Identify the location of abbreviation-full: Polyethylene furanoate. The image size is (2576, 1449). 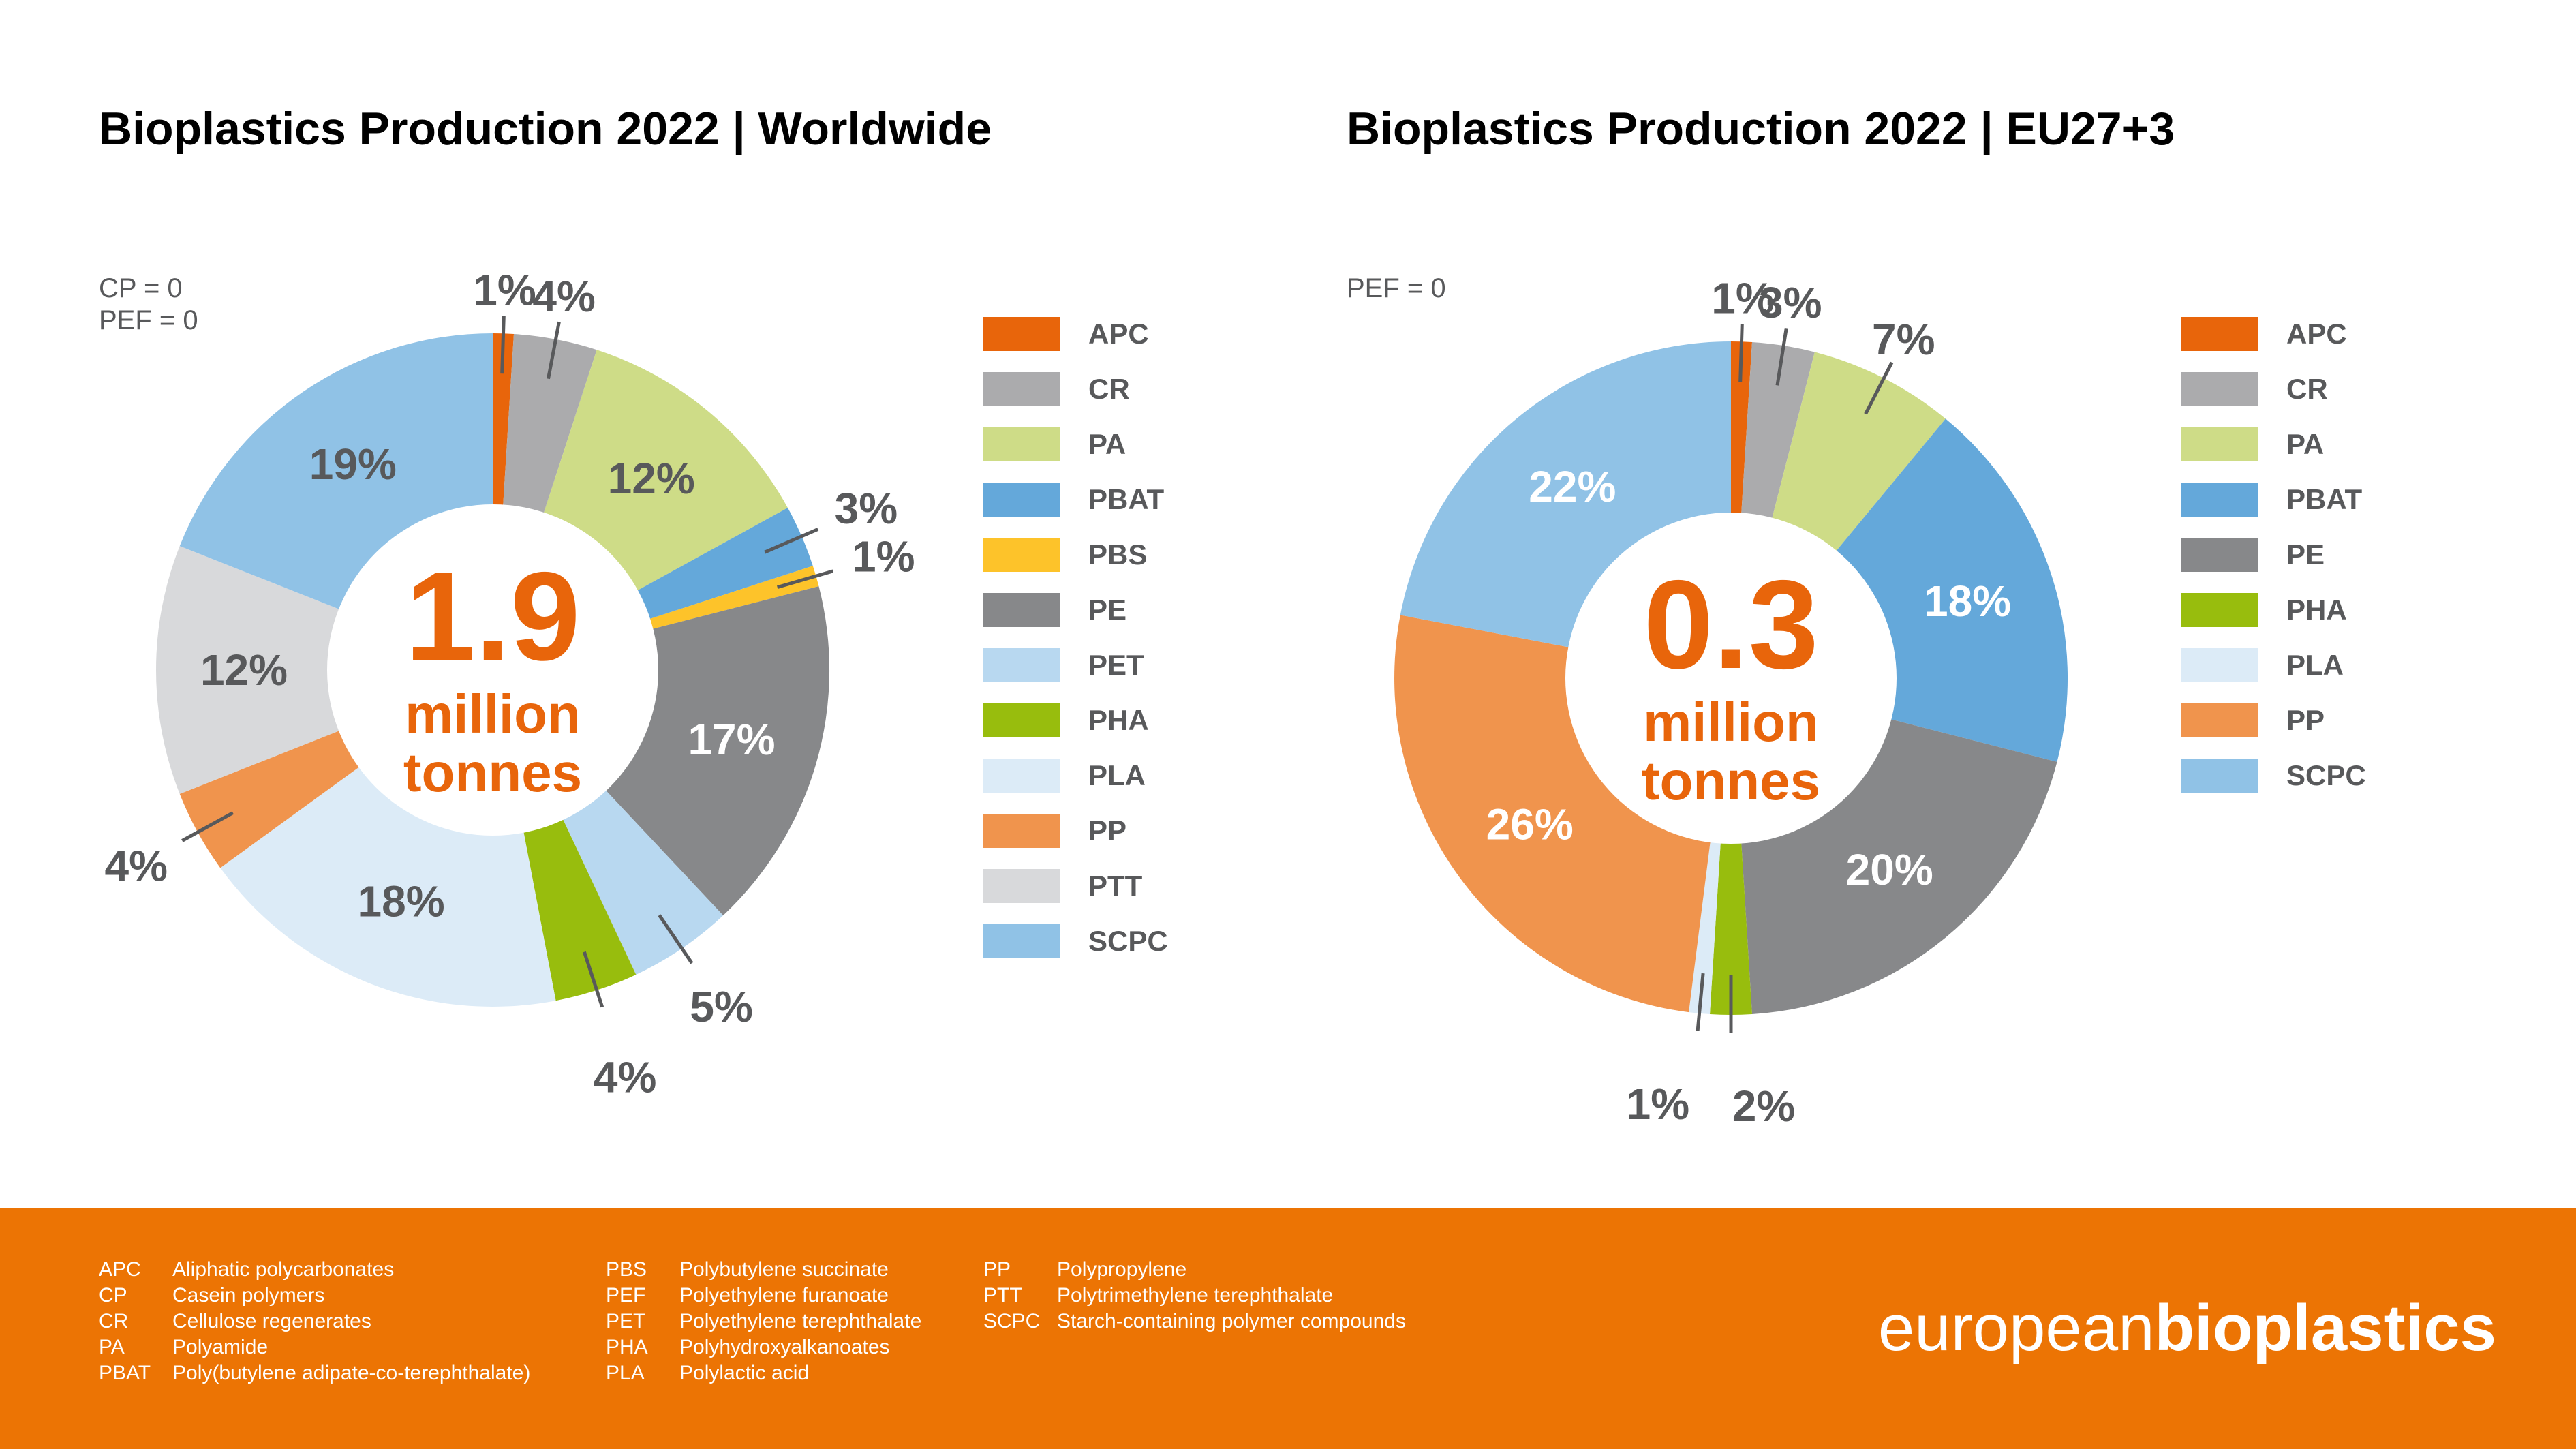
(784, 1295).